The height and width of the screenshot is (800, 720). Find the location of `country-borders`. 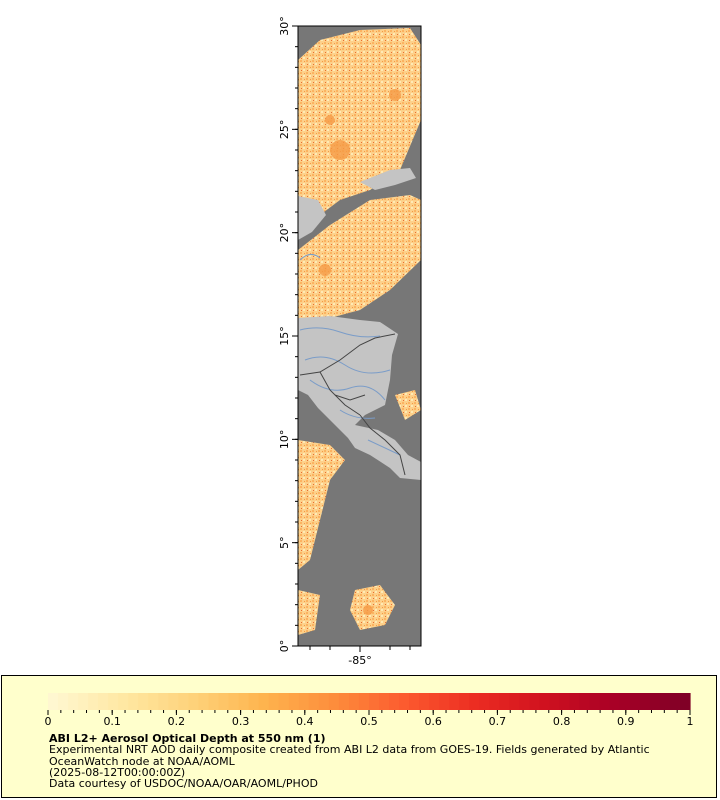

country-borders is located at coordinates (352, 404).